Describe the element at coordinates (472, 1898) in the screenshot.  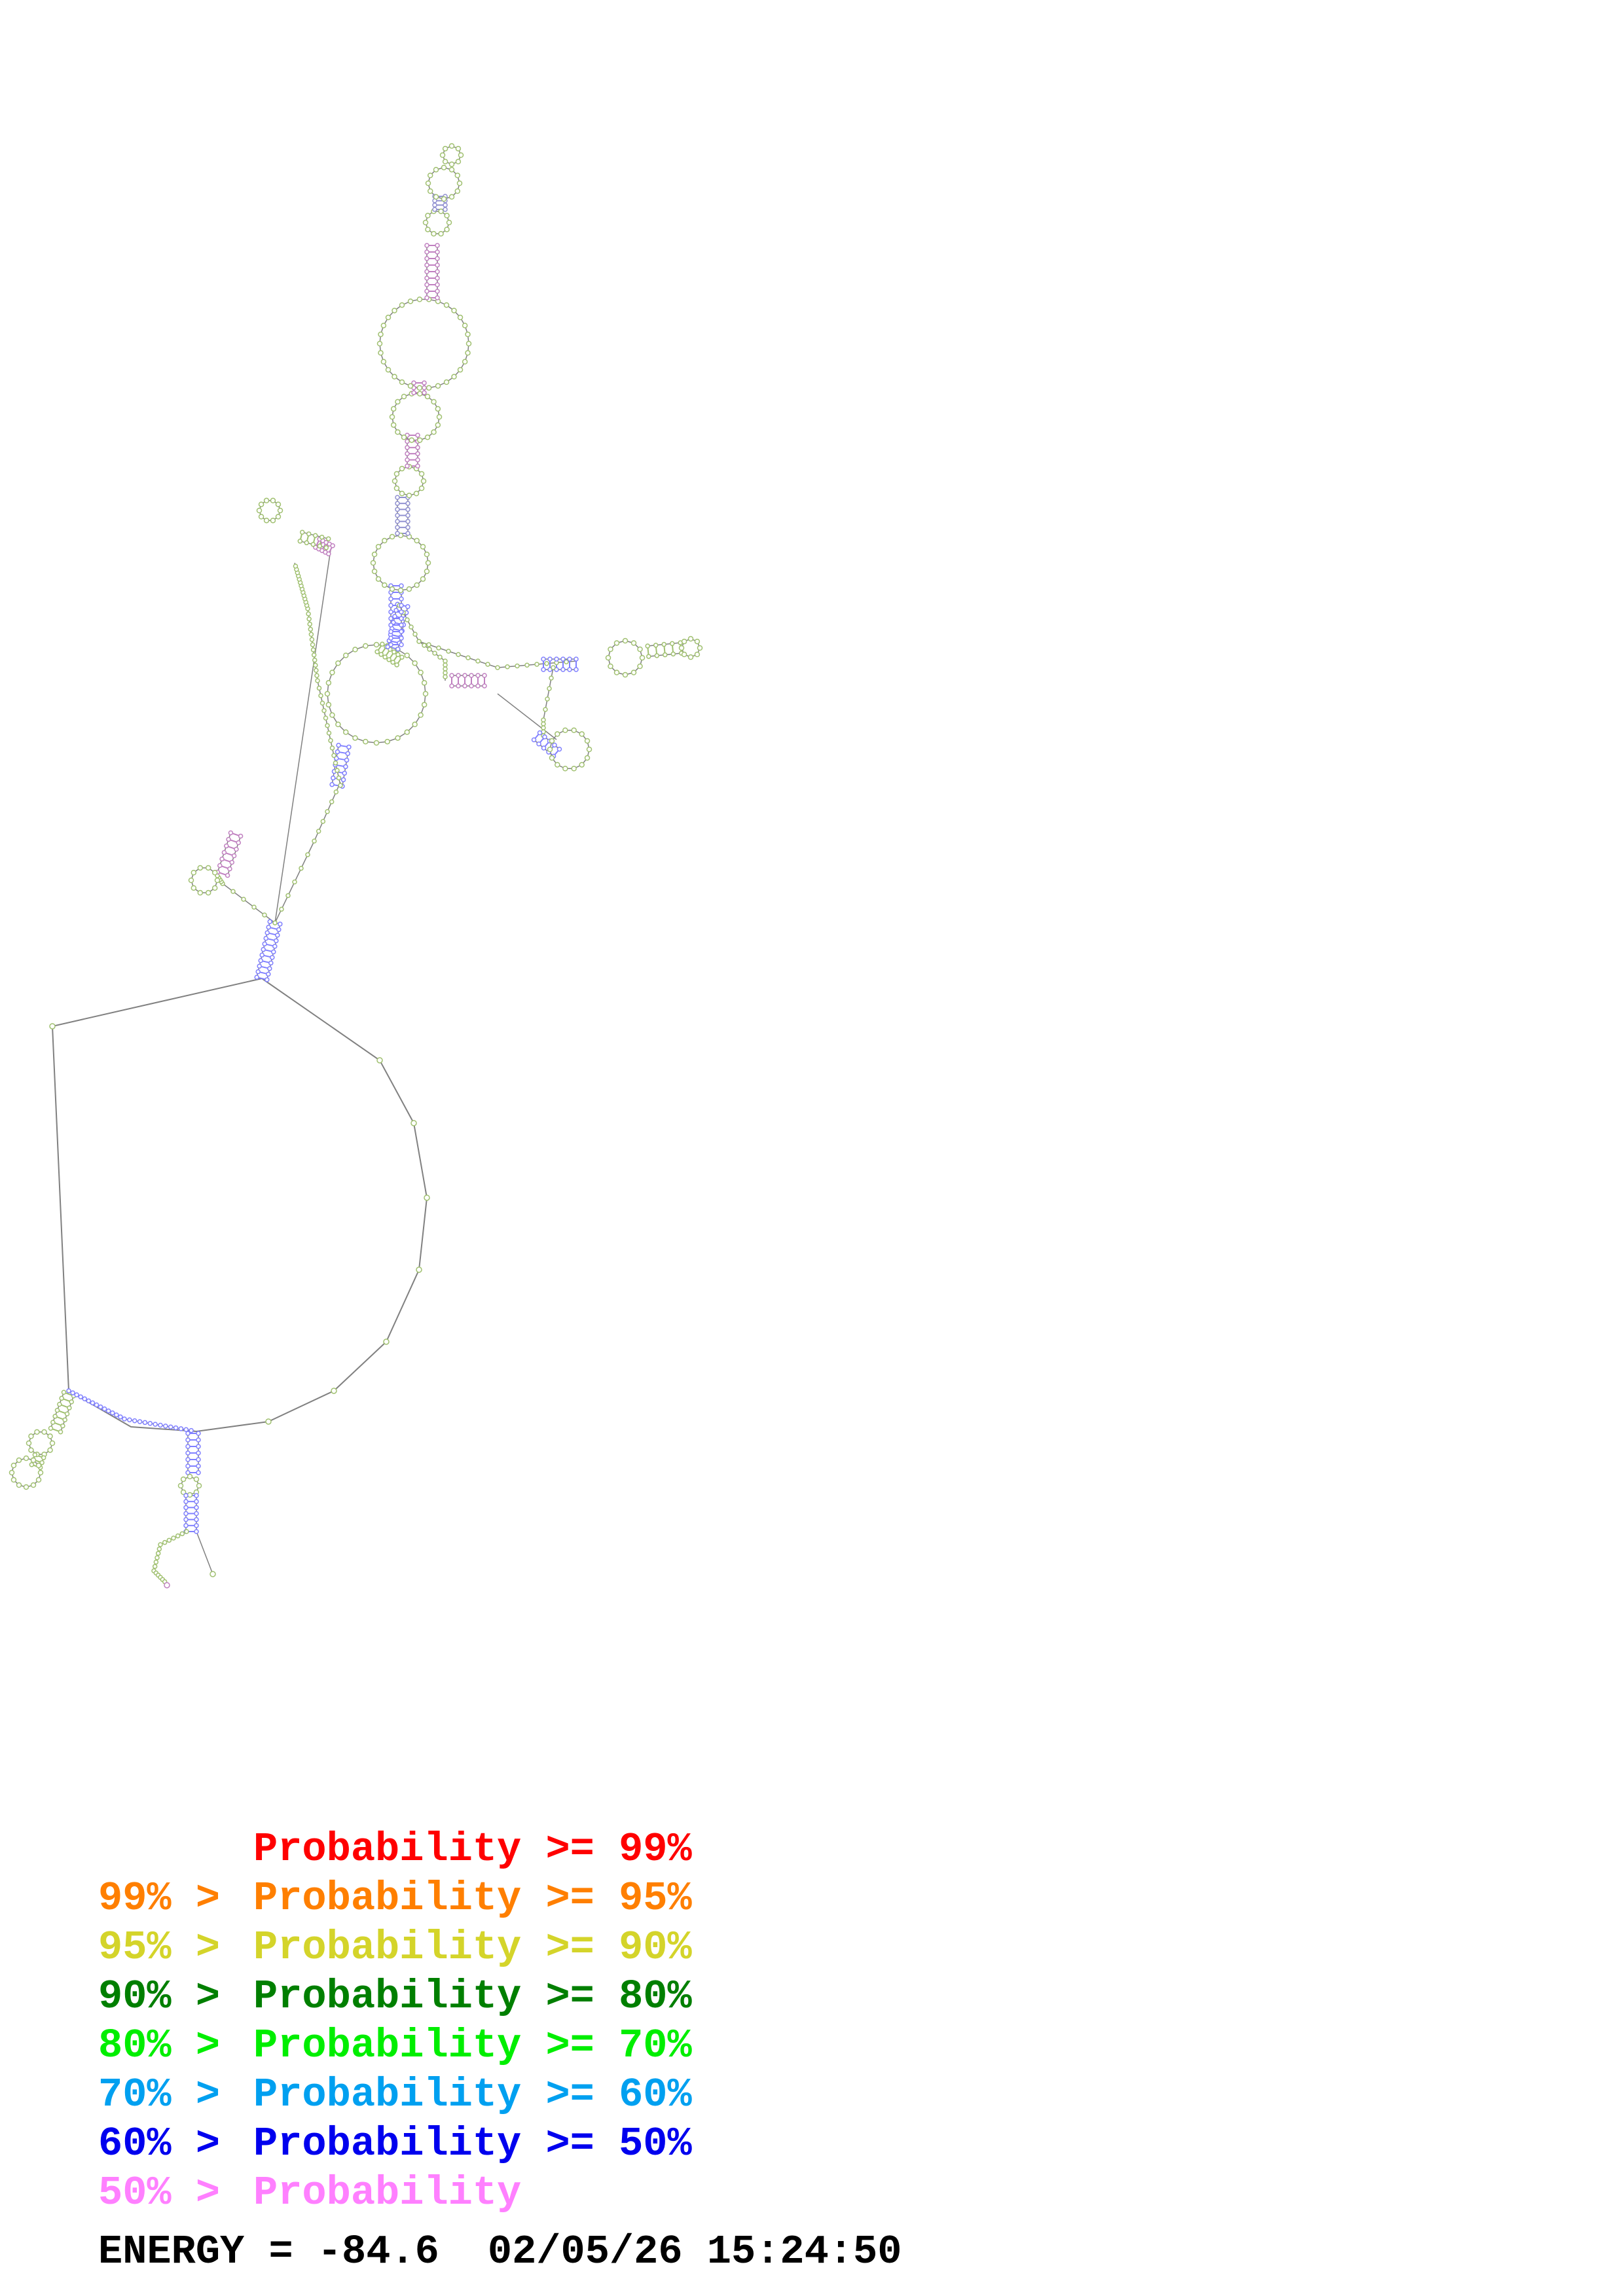
I see `legend-label: Probability >= 95%` at that location.